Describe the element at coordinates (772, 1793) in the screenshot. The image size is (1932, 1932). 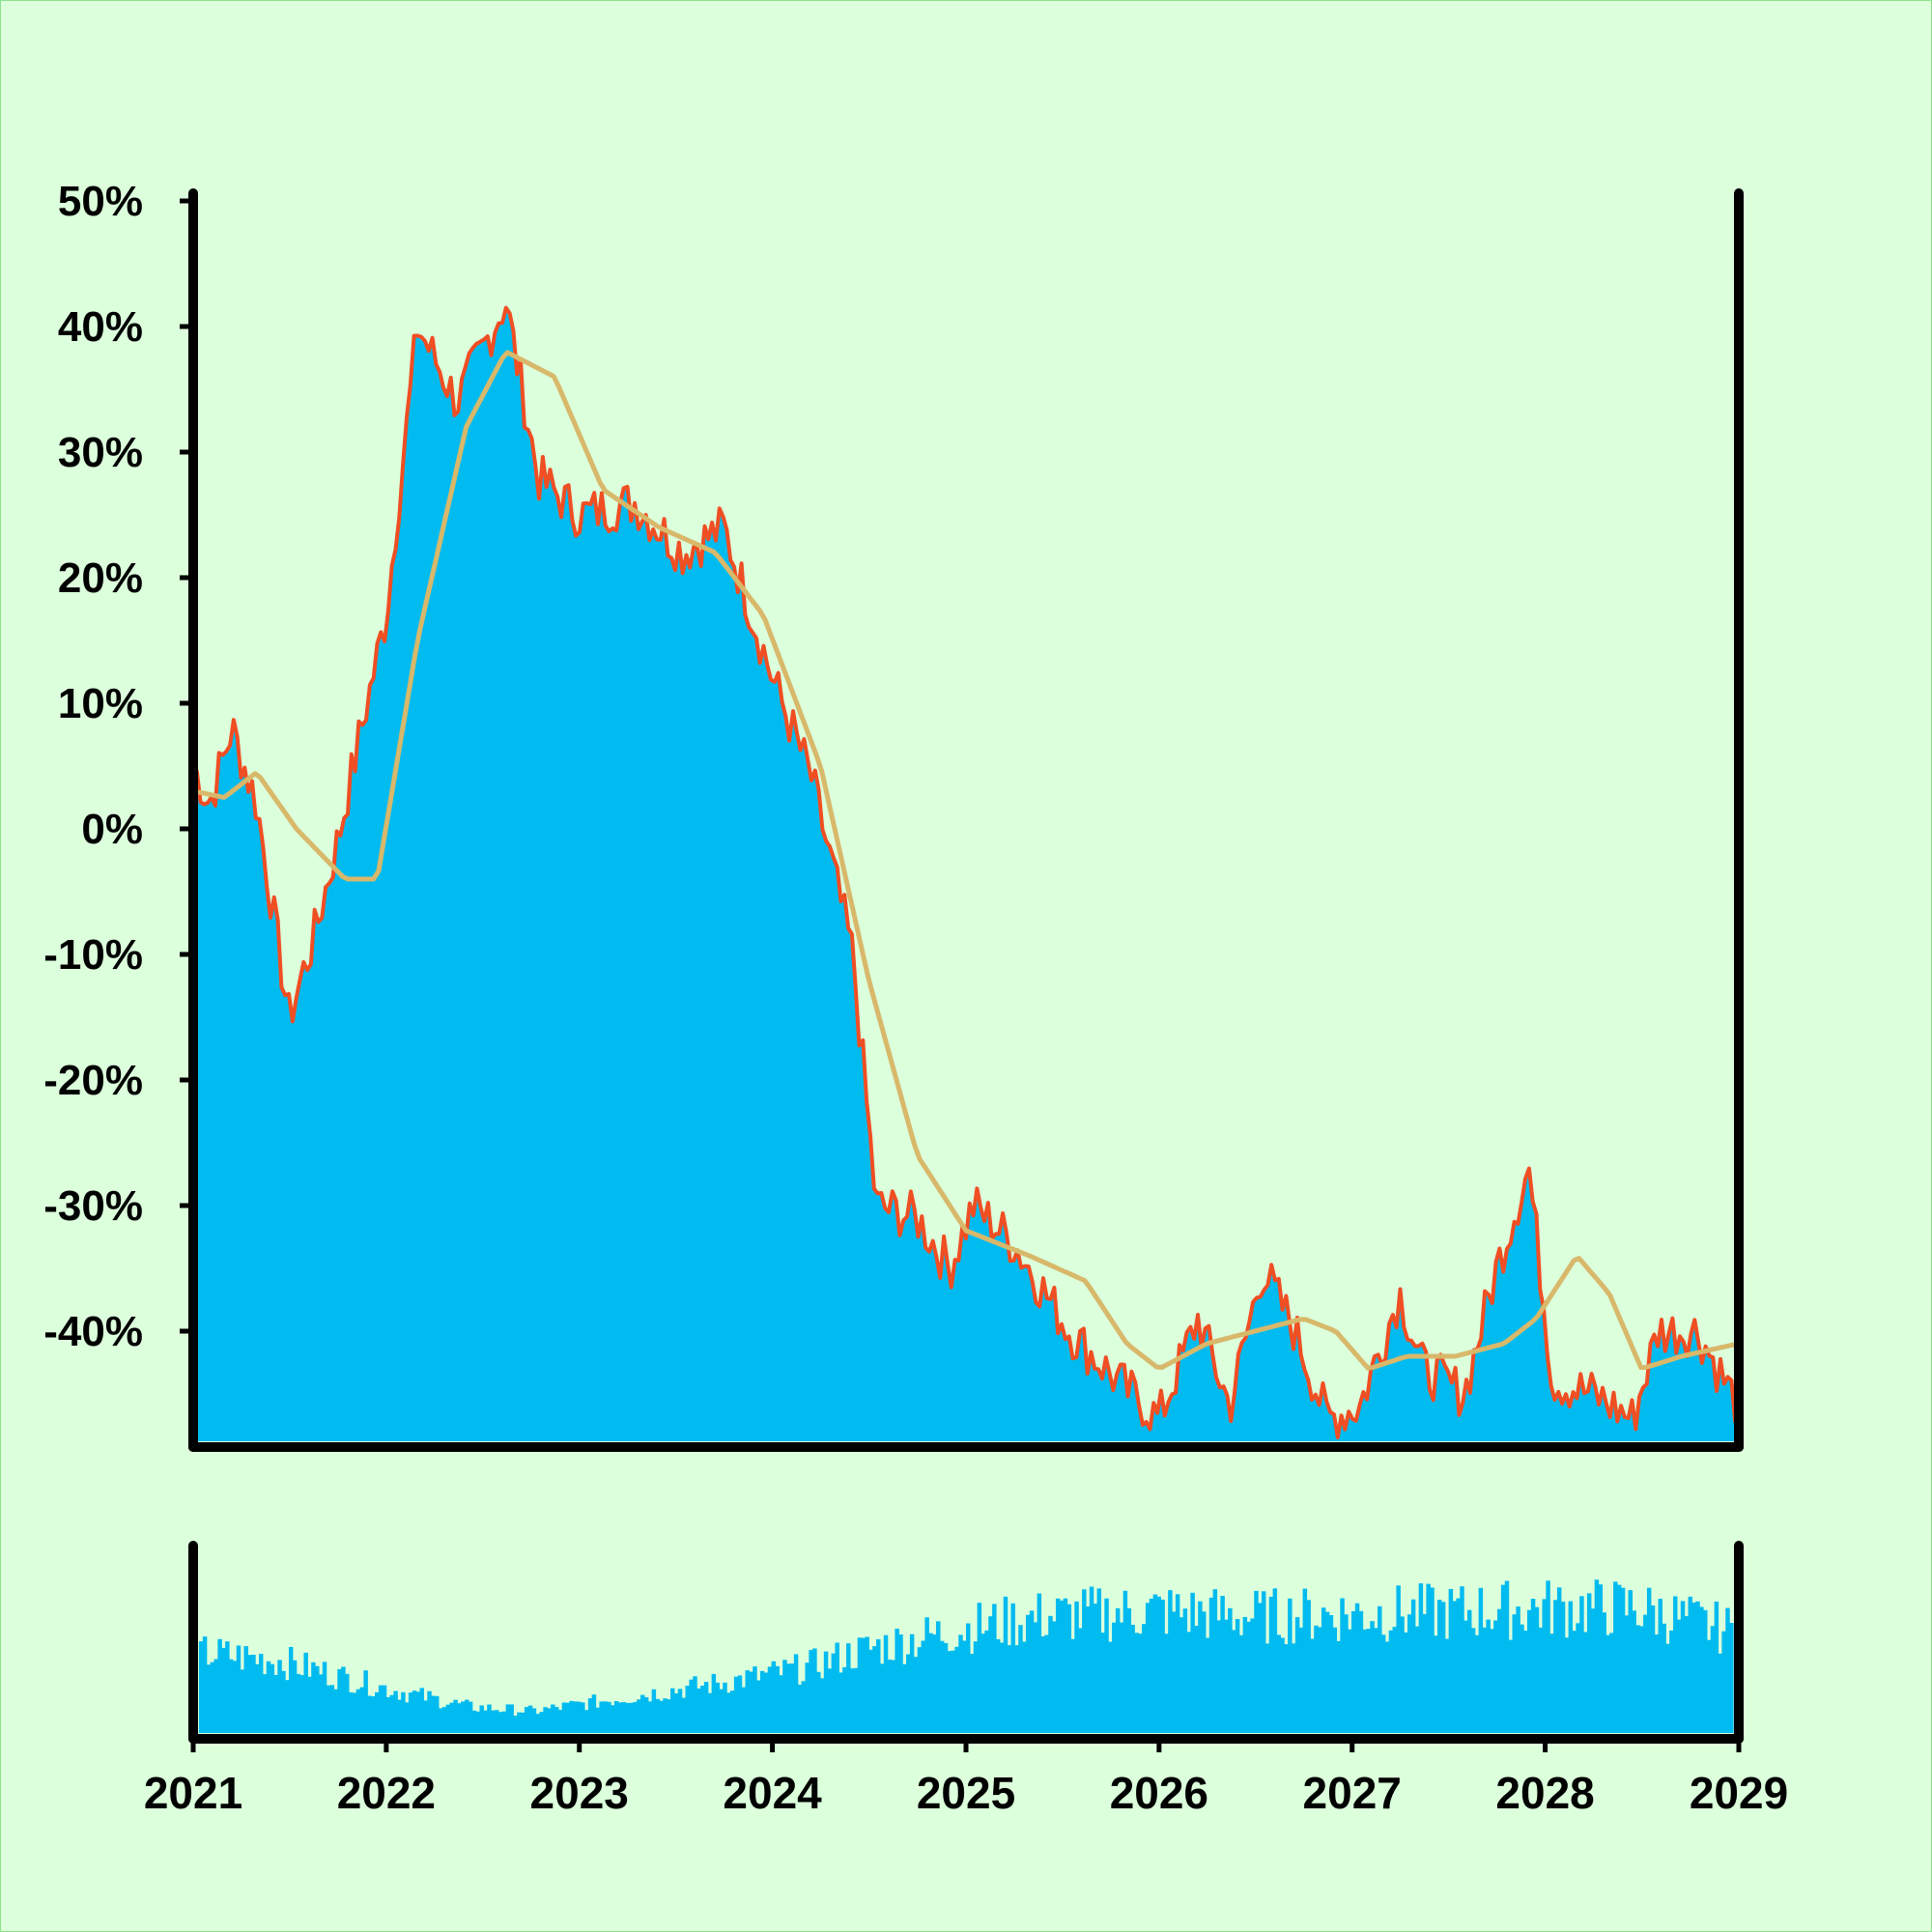
I see `x-tick-label: 2024` at that location.